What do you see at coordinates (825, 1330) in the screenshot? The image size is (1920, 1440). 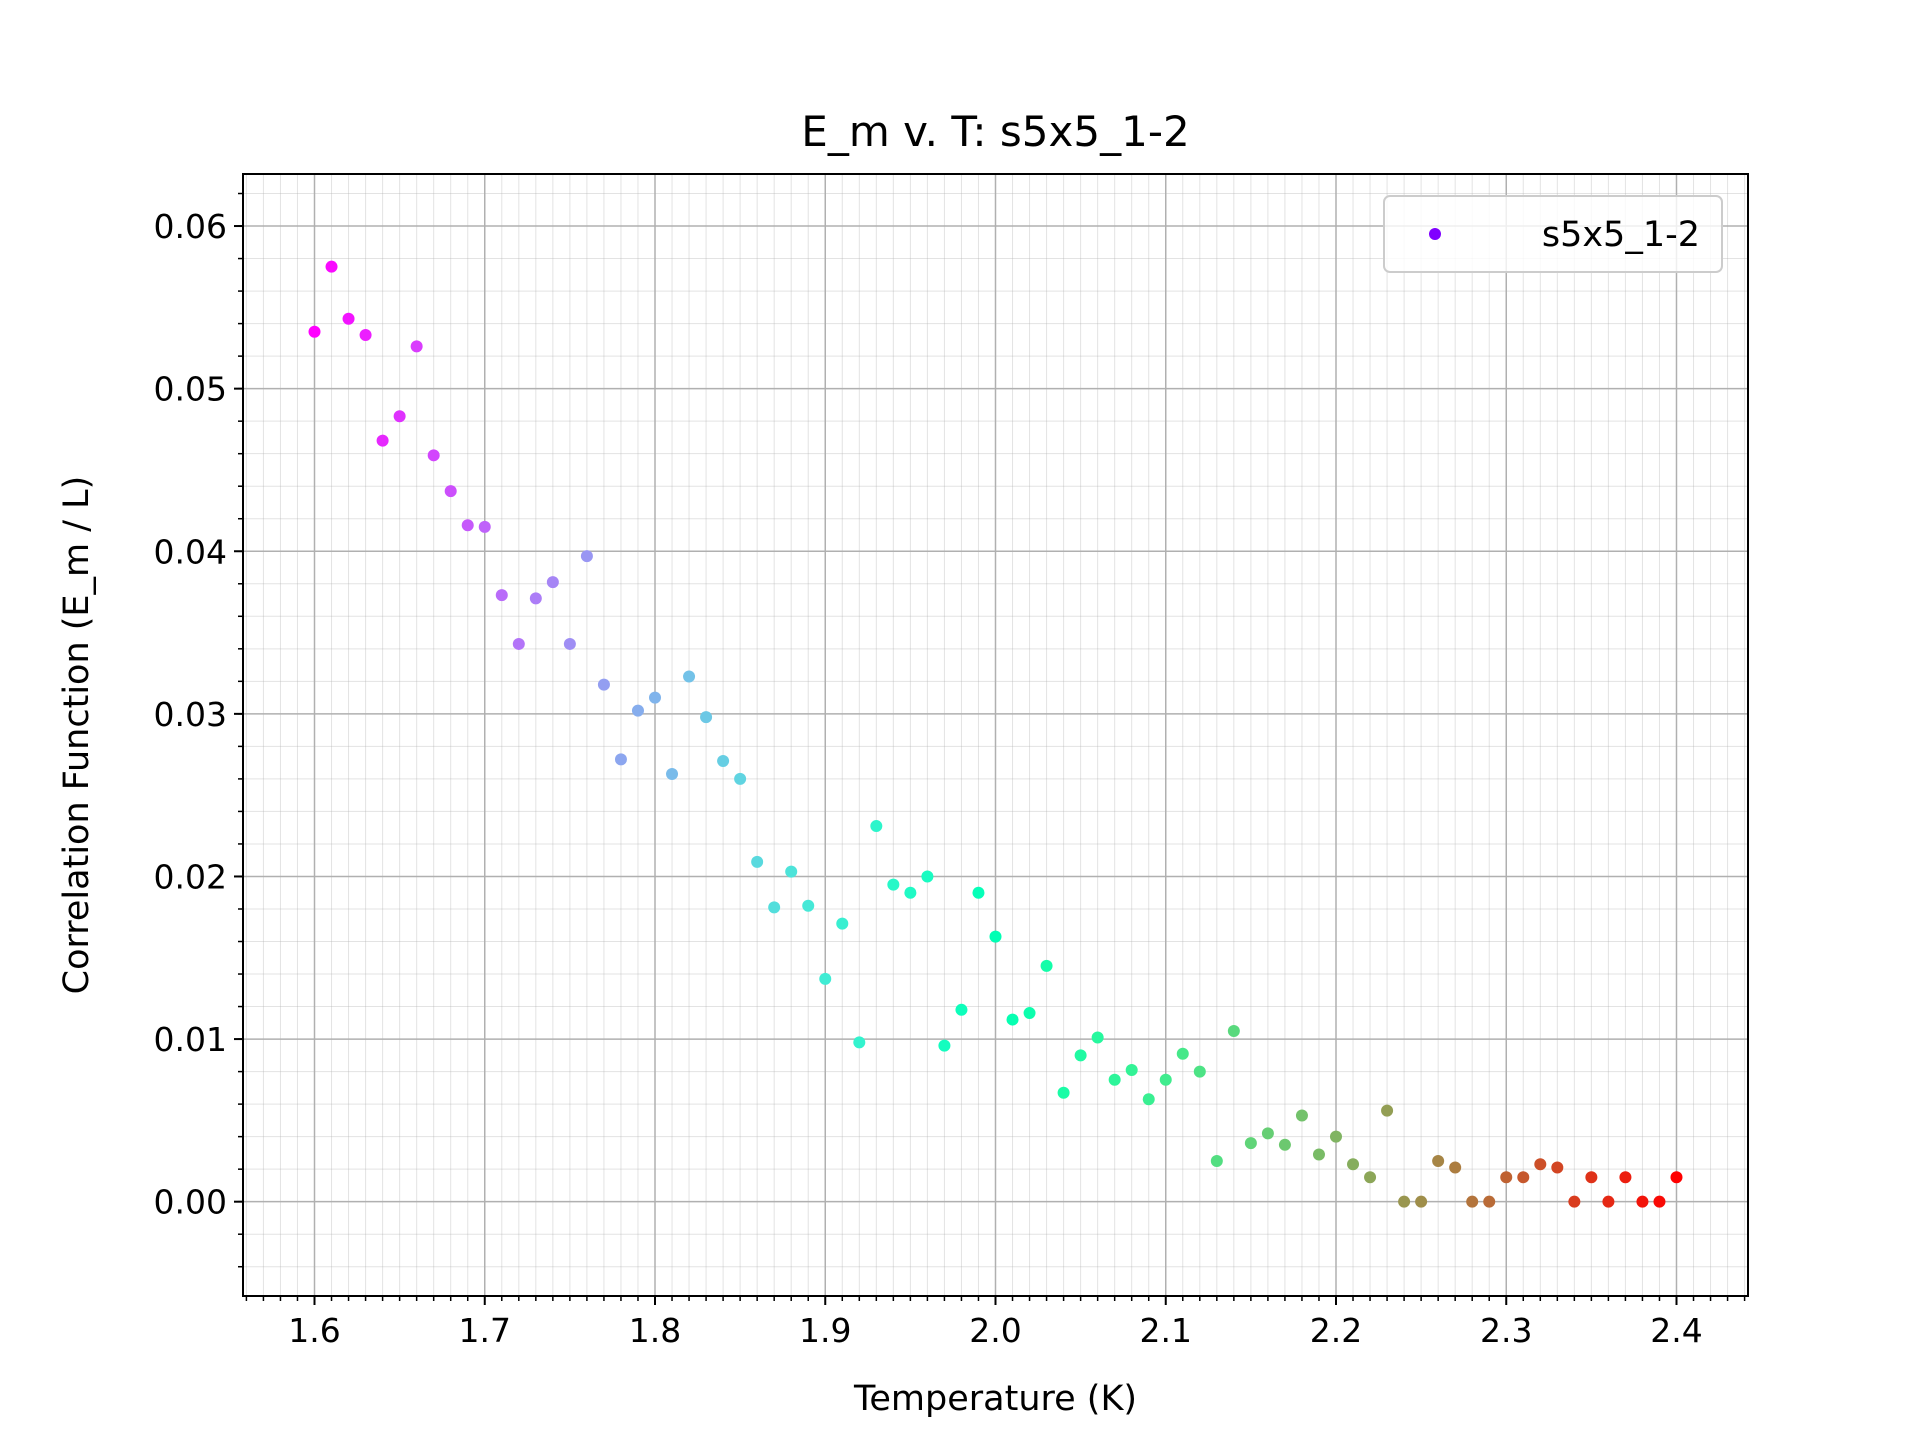 I see `x-tick-label: 1.9` at bounding box center [825, 1330].